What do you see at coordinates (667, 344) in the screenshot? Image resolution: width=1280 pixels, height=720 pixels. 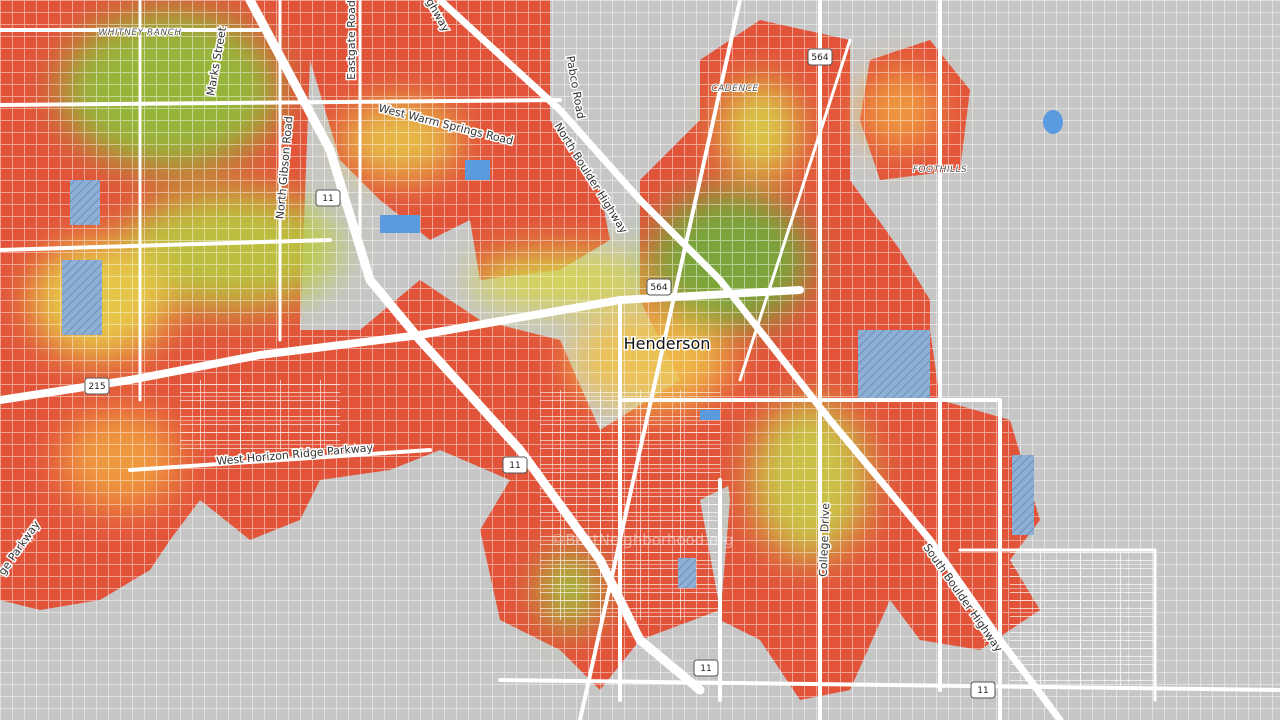 I see `city-label: Henderson` at bounding box center [667, 344].